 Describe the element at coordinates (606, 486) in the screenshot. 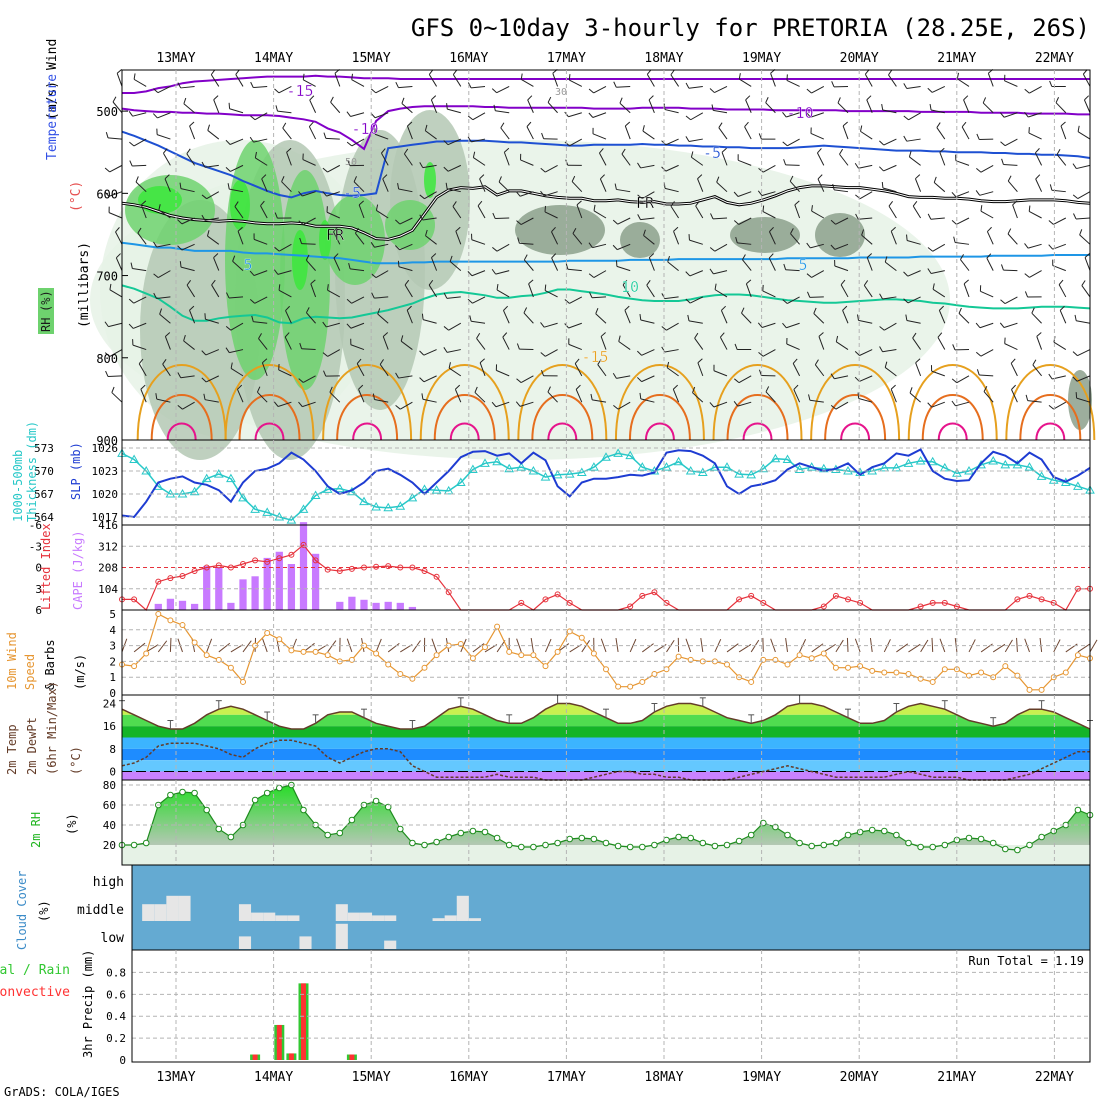

I see `thickness-line` at that location.